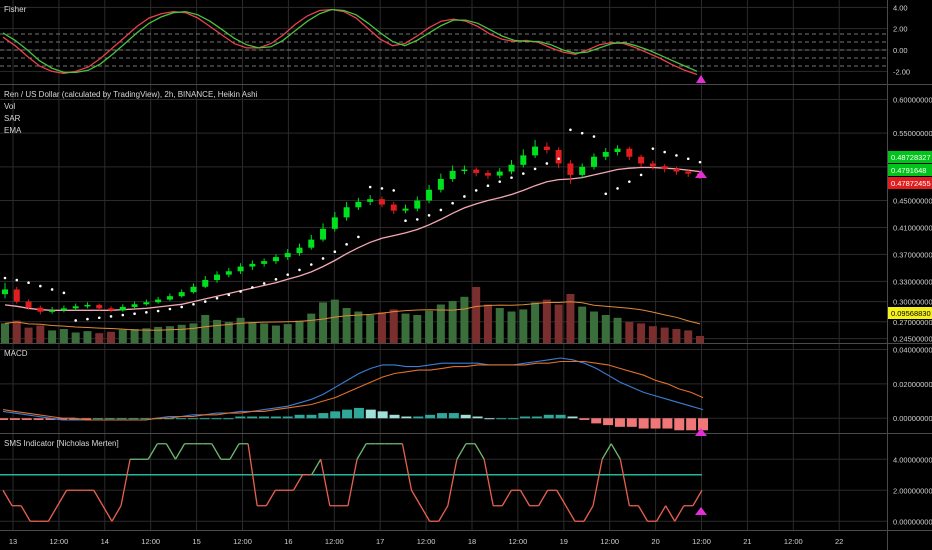 The image size is (932, 550). I want to click on macd-pane, so click(354, 396).